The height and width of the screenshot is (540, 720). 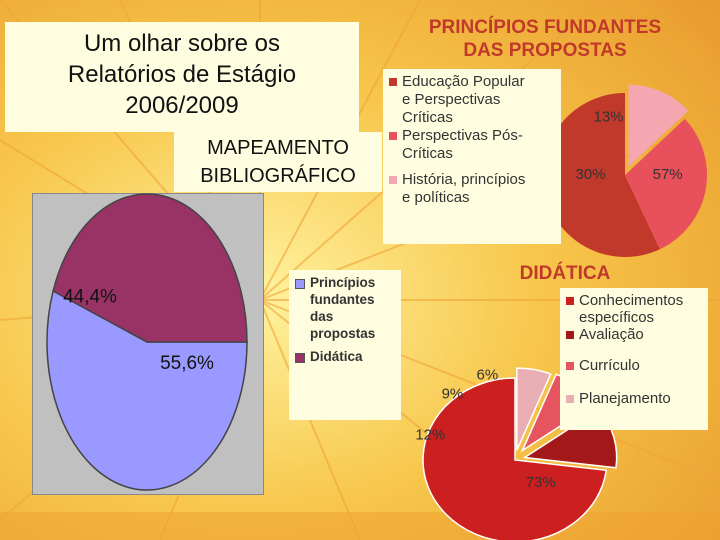 I want to click on subtitle-line: BIBLIOGRÁFICO, so click(x=278, y=176).